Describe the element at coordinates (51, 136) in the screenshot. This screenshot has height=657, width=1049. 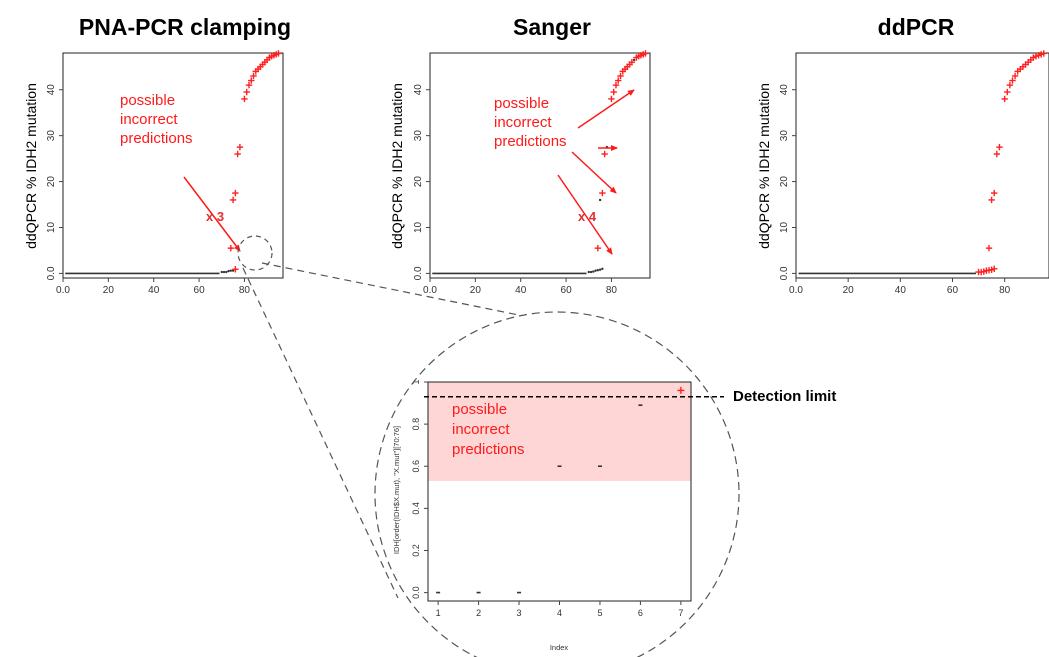
I see `y-tick-label: 30` at that location.